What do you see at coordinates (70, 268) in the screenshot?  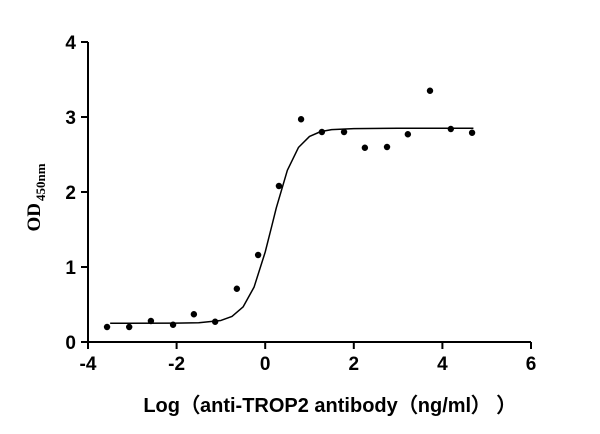 I see `y-tick-label: 1` at bounding box center [70, 268].